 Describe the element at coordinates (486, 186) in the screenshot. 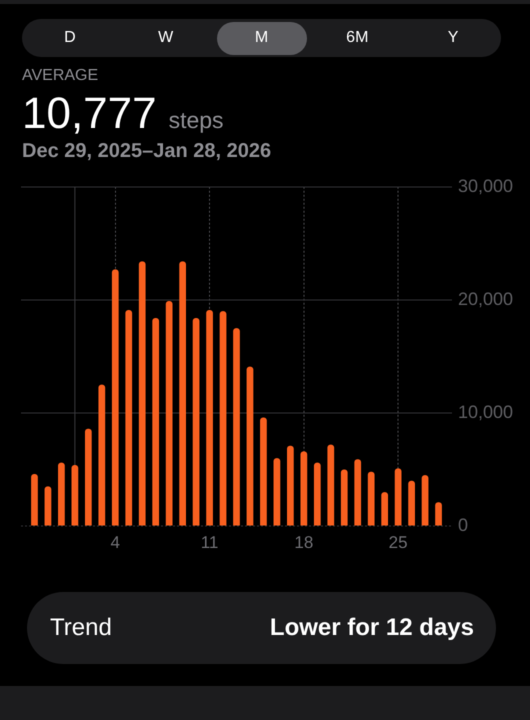

I see `y-tick-label: 30,000` at that location.